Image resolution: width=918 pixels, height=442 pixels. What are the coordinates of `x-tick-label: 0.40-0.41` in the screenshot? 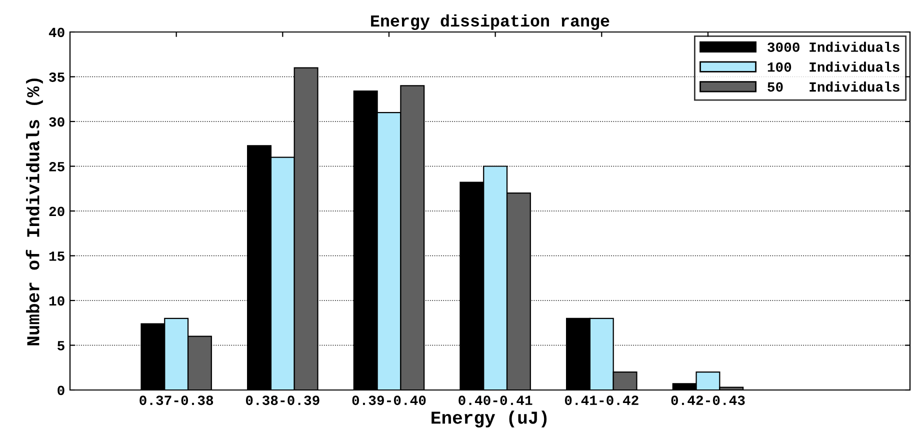 It's located at (495, 401).